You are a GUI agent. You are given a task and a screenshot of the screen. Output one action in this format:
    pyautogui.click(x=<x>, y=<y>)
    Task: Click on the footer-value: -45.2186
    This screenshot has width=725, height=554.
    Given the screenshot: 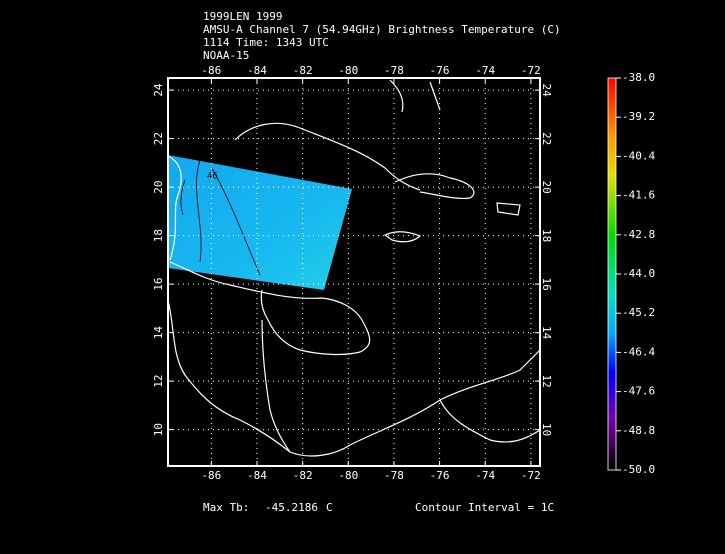 What is the action you would take?
    pyautogui.click(x=291, y=507)
    